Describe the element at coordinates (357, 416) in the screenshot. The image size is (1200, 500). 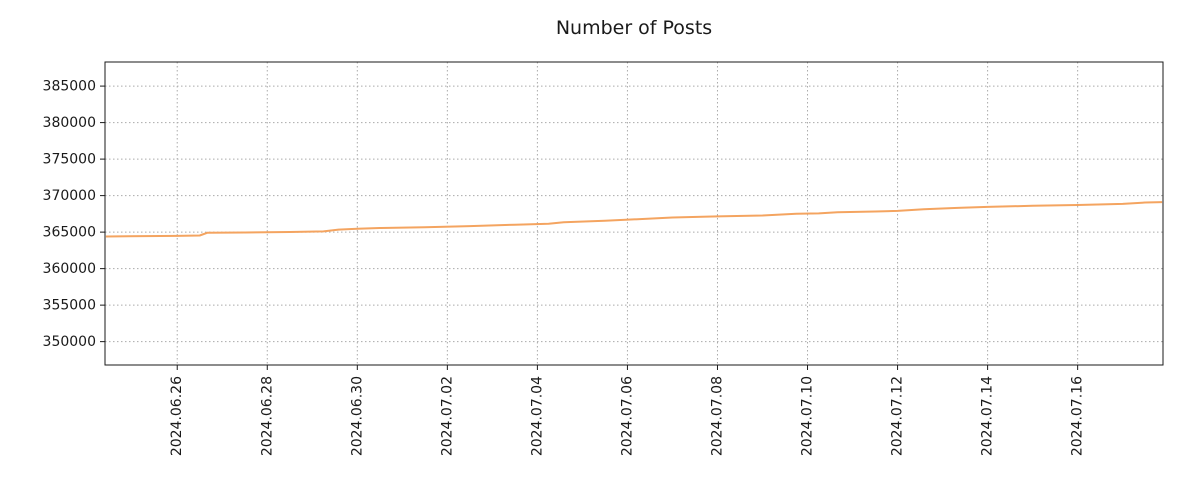
I see `x-tick-label: 2024.06.30` at that location.